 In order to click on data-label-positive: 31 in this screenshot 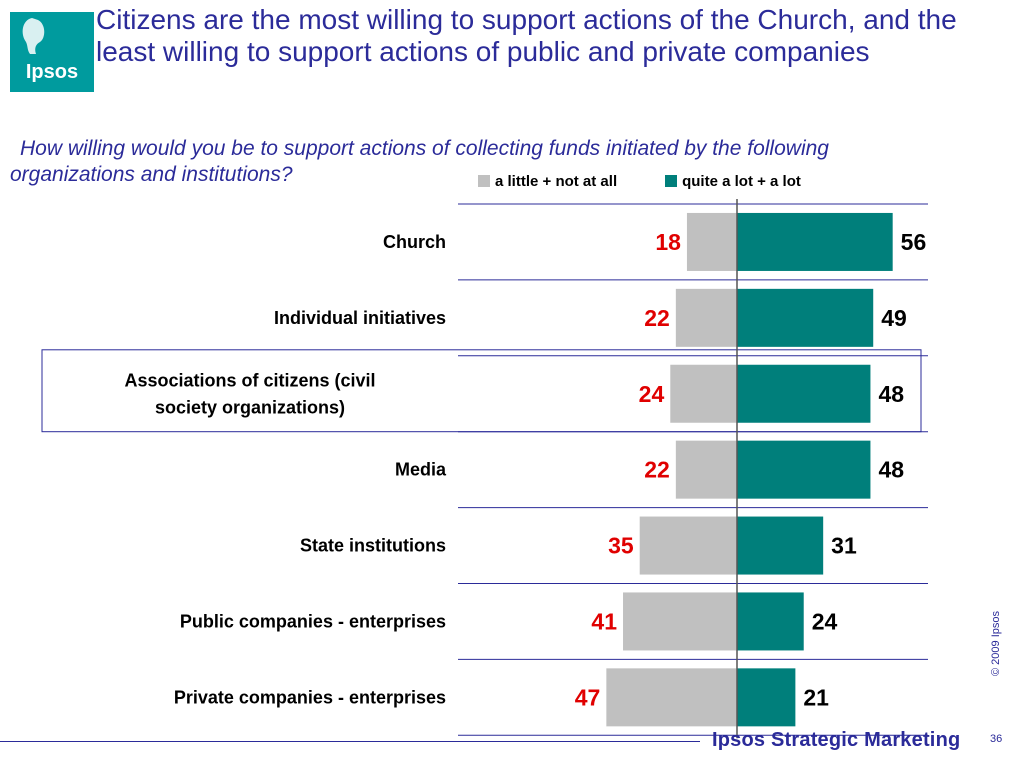, I will do `click(844, 546)`.